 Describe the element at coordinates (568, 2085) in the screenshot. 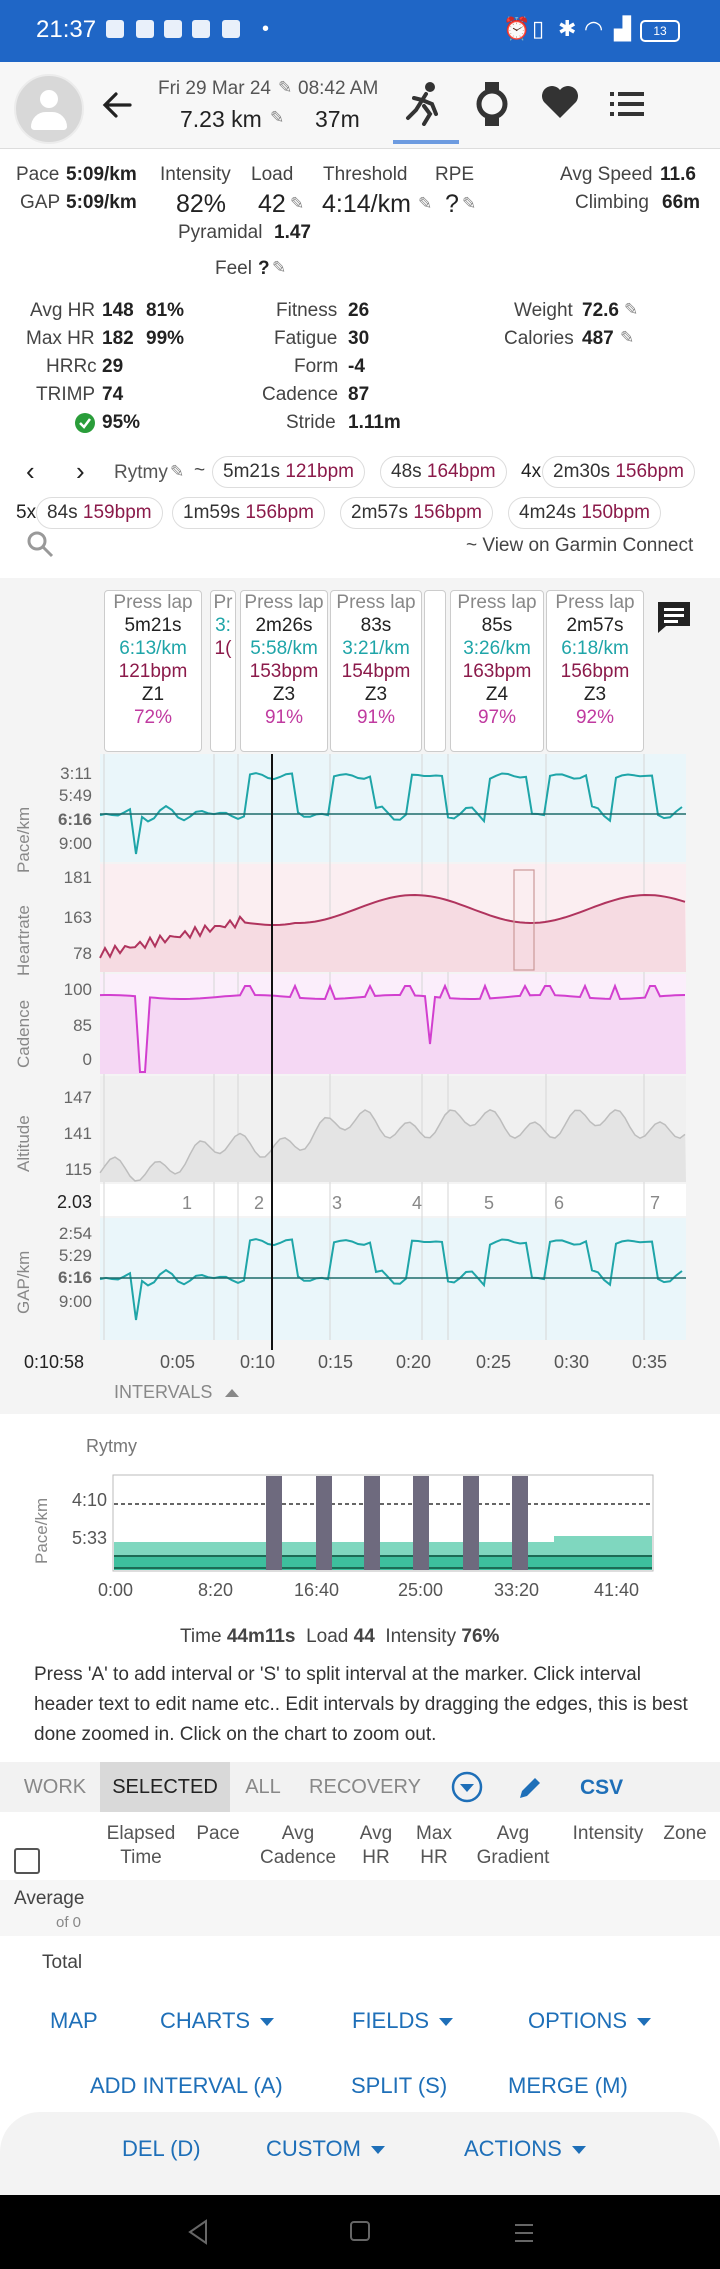

I see `merge-button: MERGE (M)` at that location.